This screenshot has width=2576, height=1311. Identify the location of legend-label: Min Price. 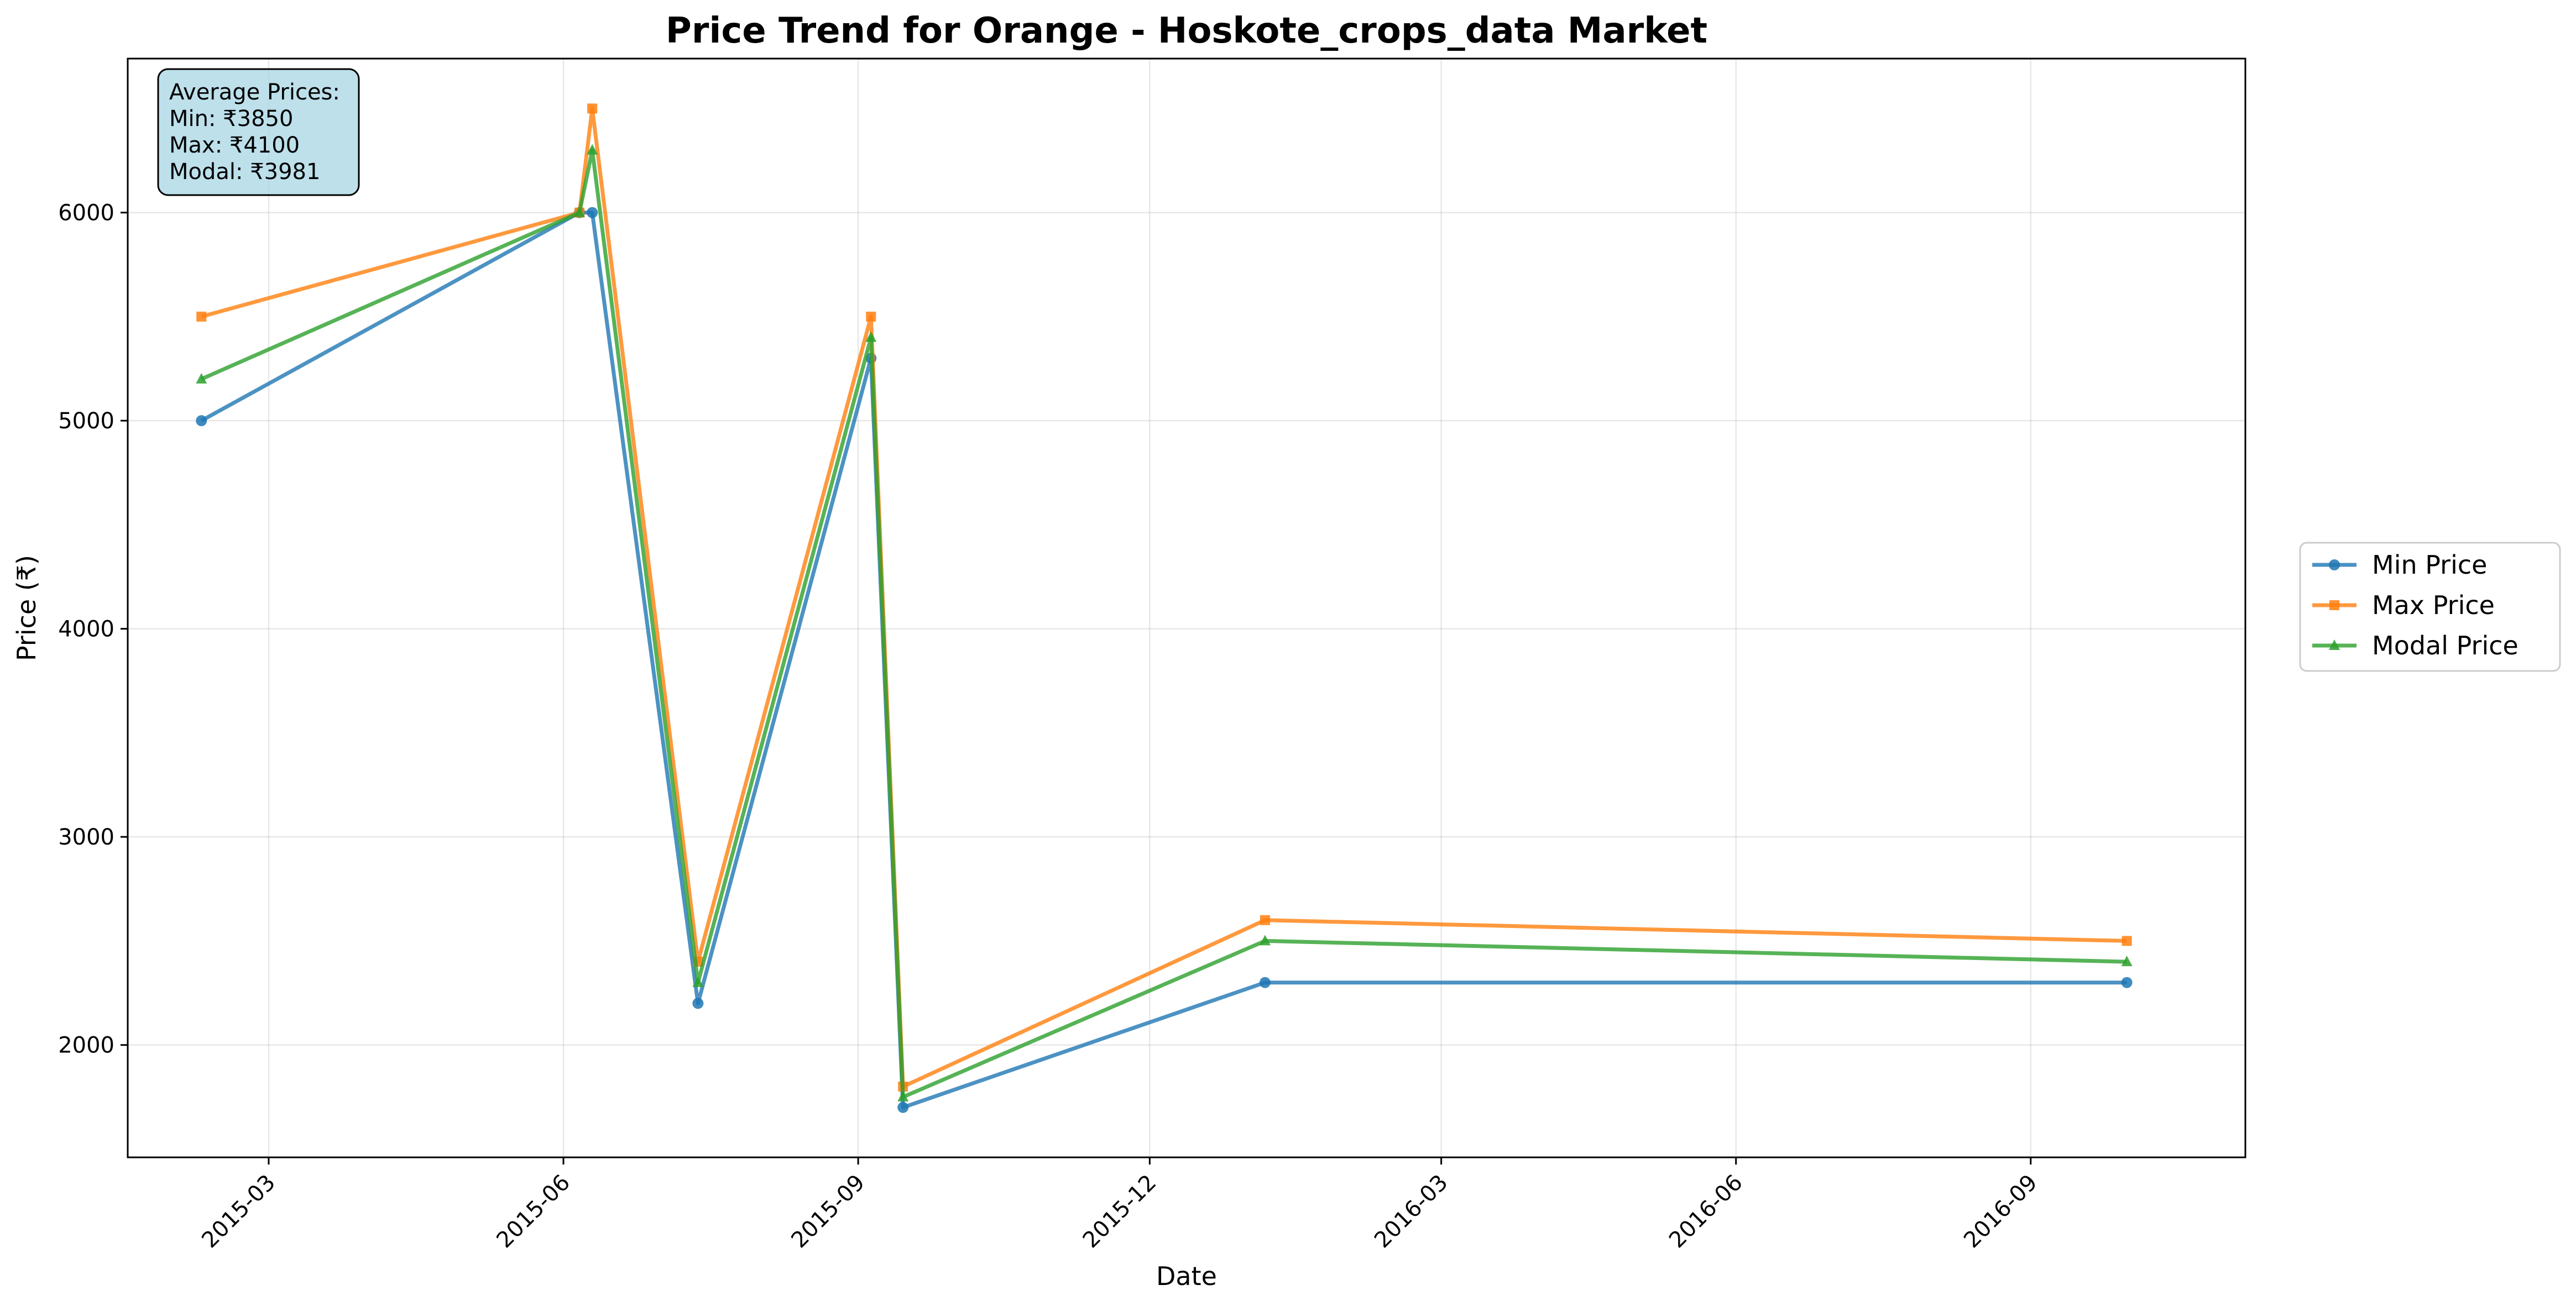
(2429, 565).